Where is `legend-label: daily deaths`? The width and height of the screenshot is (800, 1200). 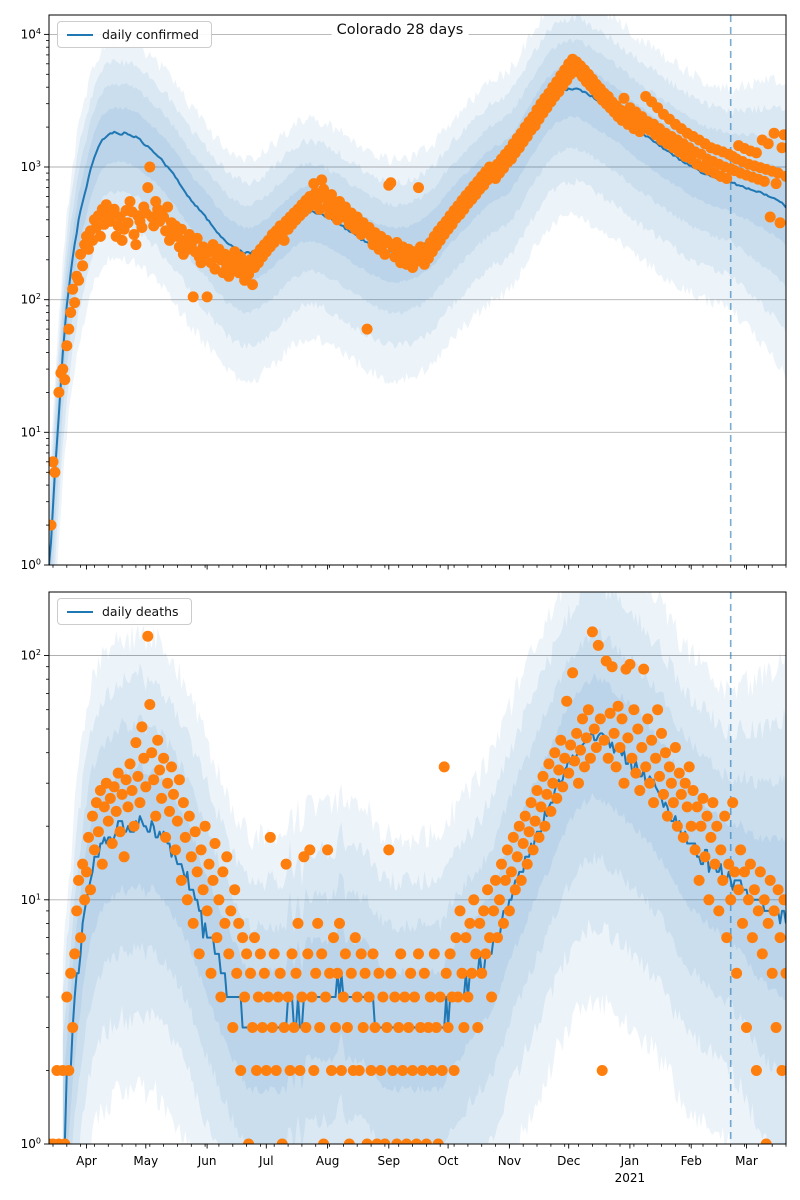
legend-label: daily deaths is located at coordinates (140, 611).